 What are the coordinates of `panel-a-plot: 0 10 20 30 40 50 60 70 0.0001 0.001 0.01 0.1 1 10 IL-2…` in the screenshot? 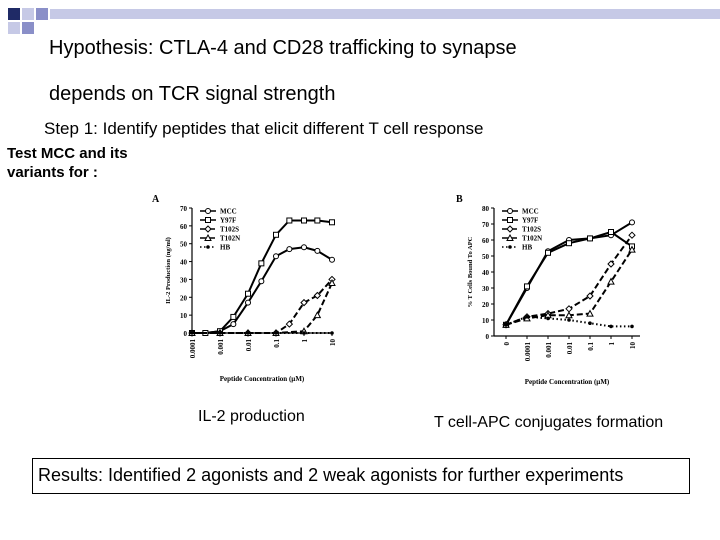 It's located at (251, 294).